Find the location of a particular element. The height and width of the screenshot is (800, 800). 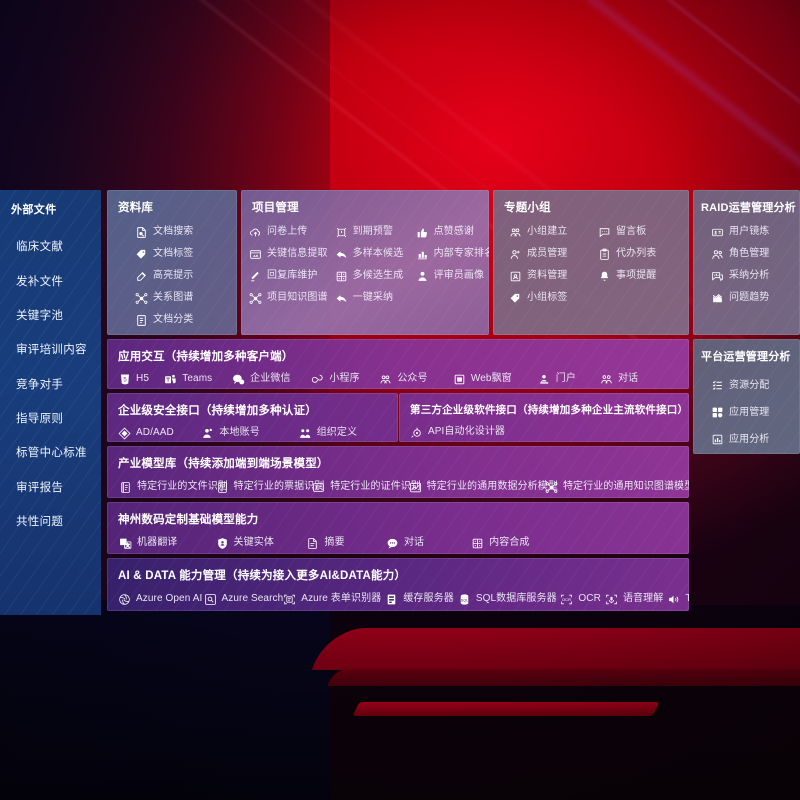

interaction-item-portal: 门户 is located at coordinates (567, 378).